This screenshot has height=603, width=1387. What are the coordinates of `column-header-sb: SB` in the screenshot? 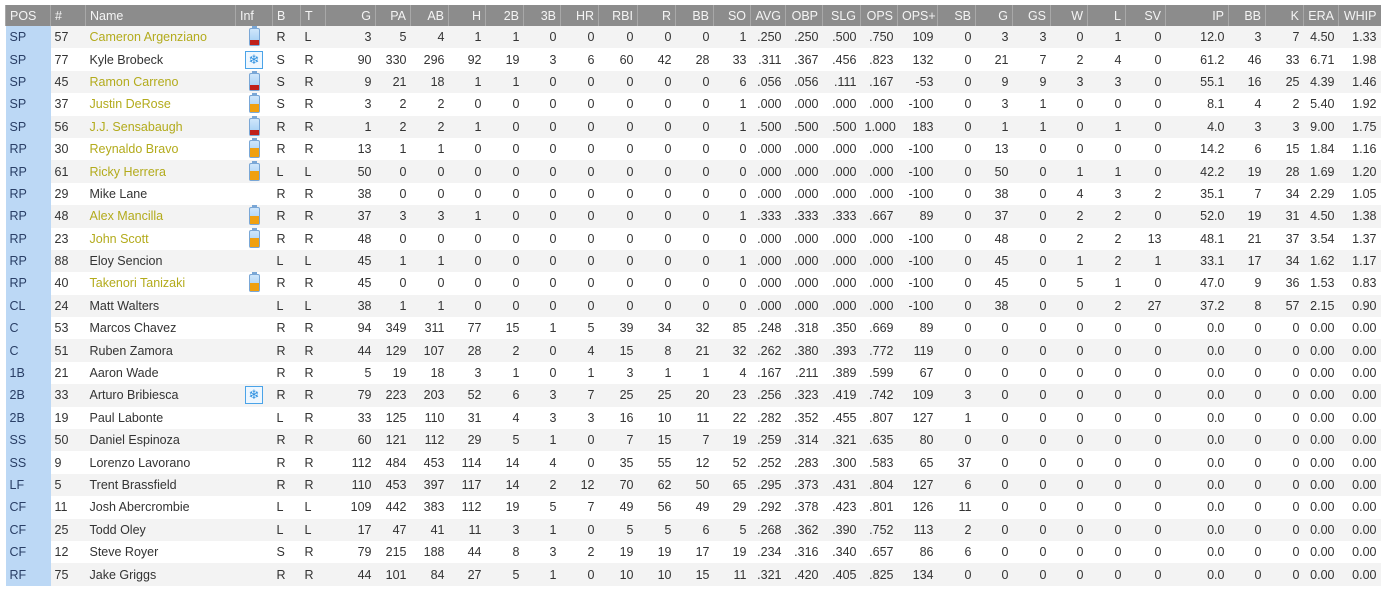 It's located at (956, 15).